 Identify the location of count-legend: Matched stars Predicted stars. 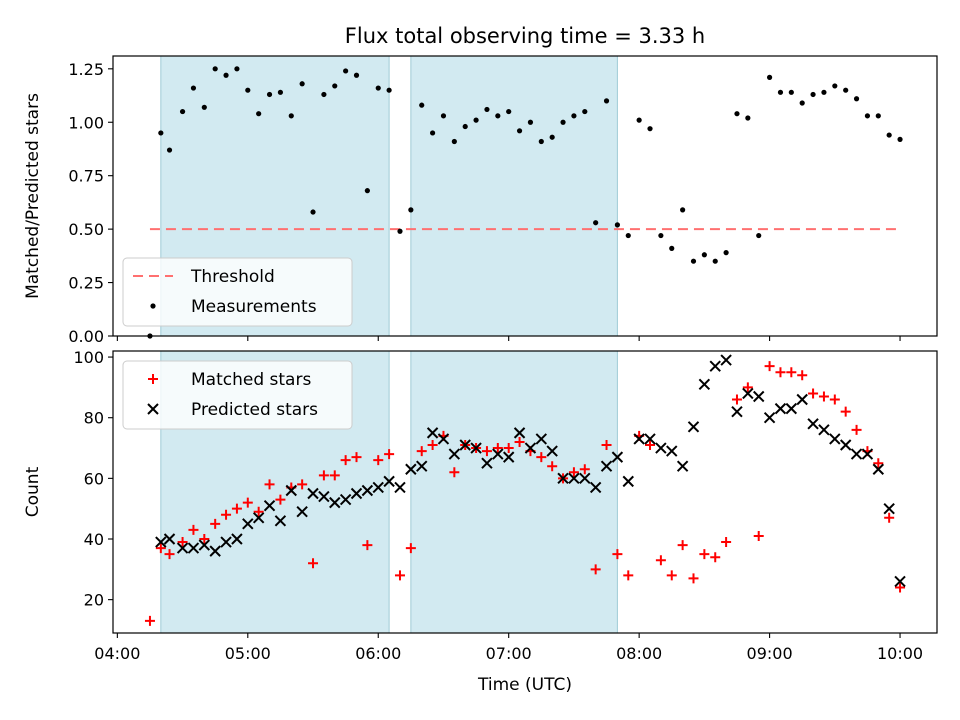
(237, 395).